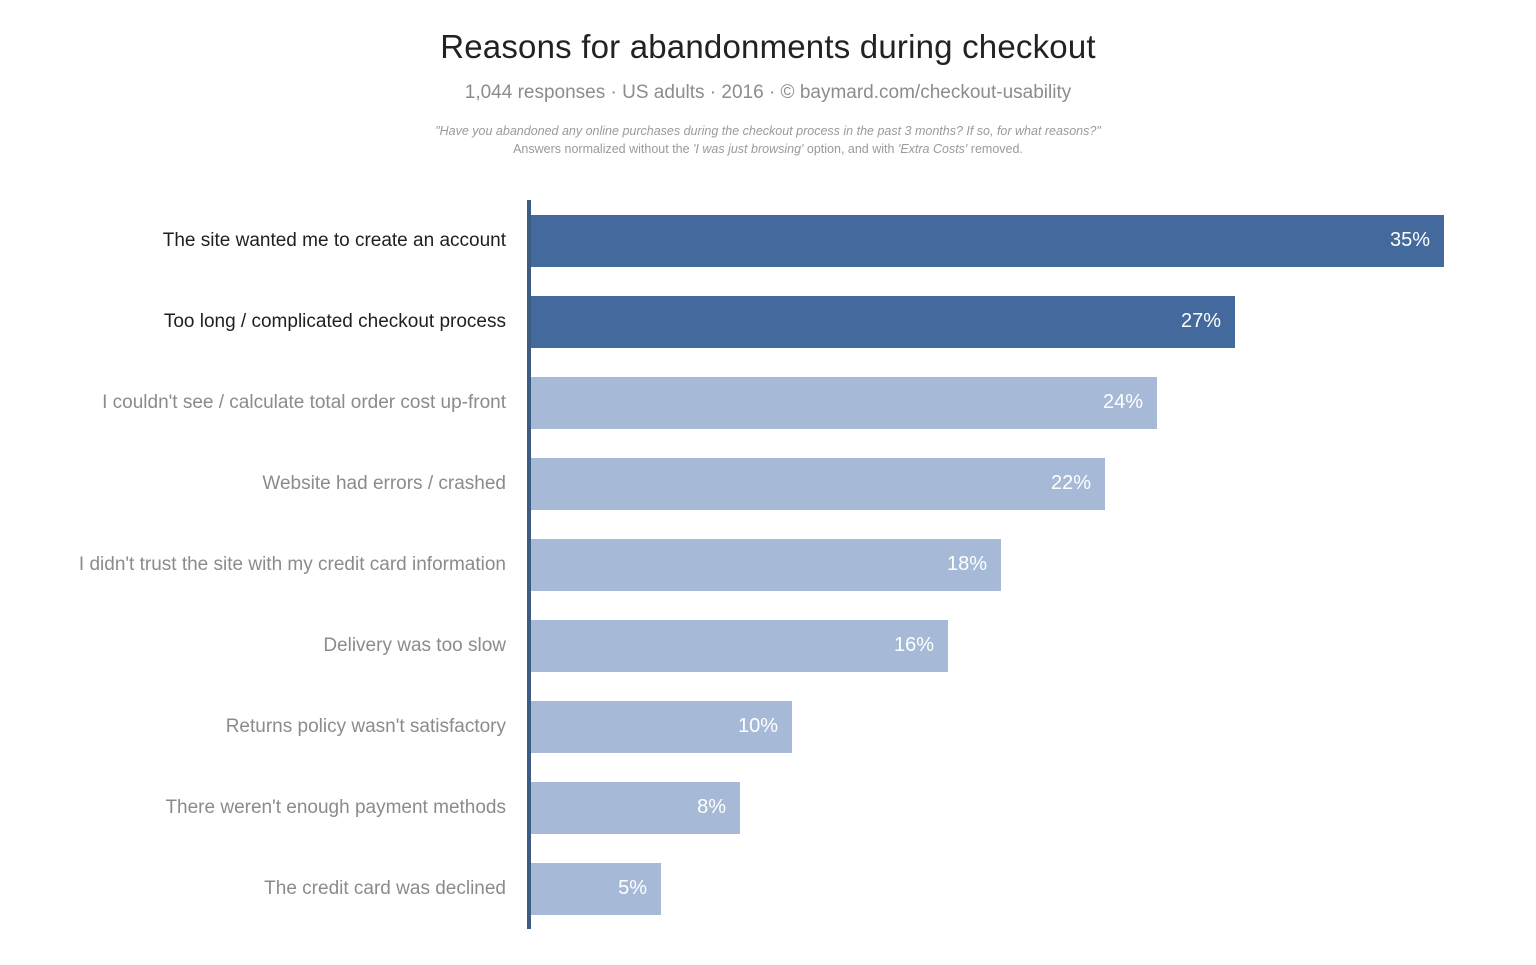  What do you see at coordinates (596, 888) in the screenshot?
I see `bar: 5%` at bounding box center [596, 888].